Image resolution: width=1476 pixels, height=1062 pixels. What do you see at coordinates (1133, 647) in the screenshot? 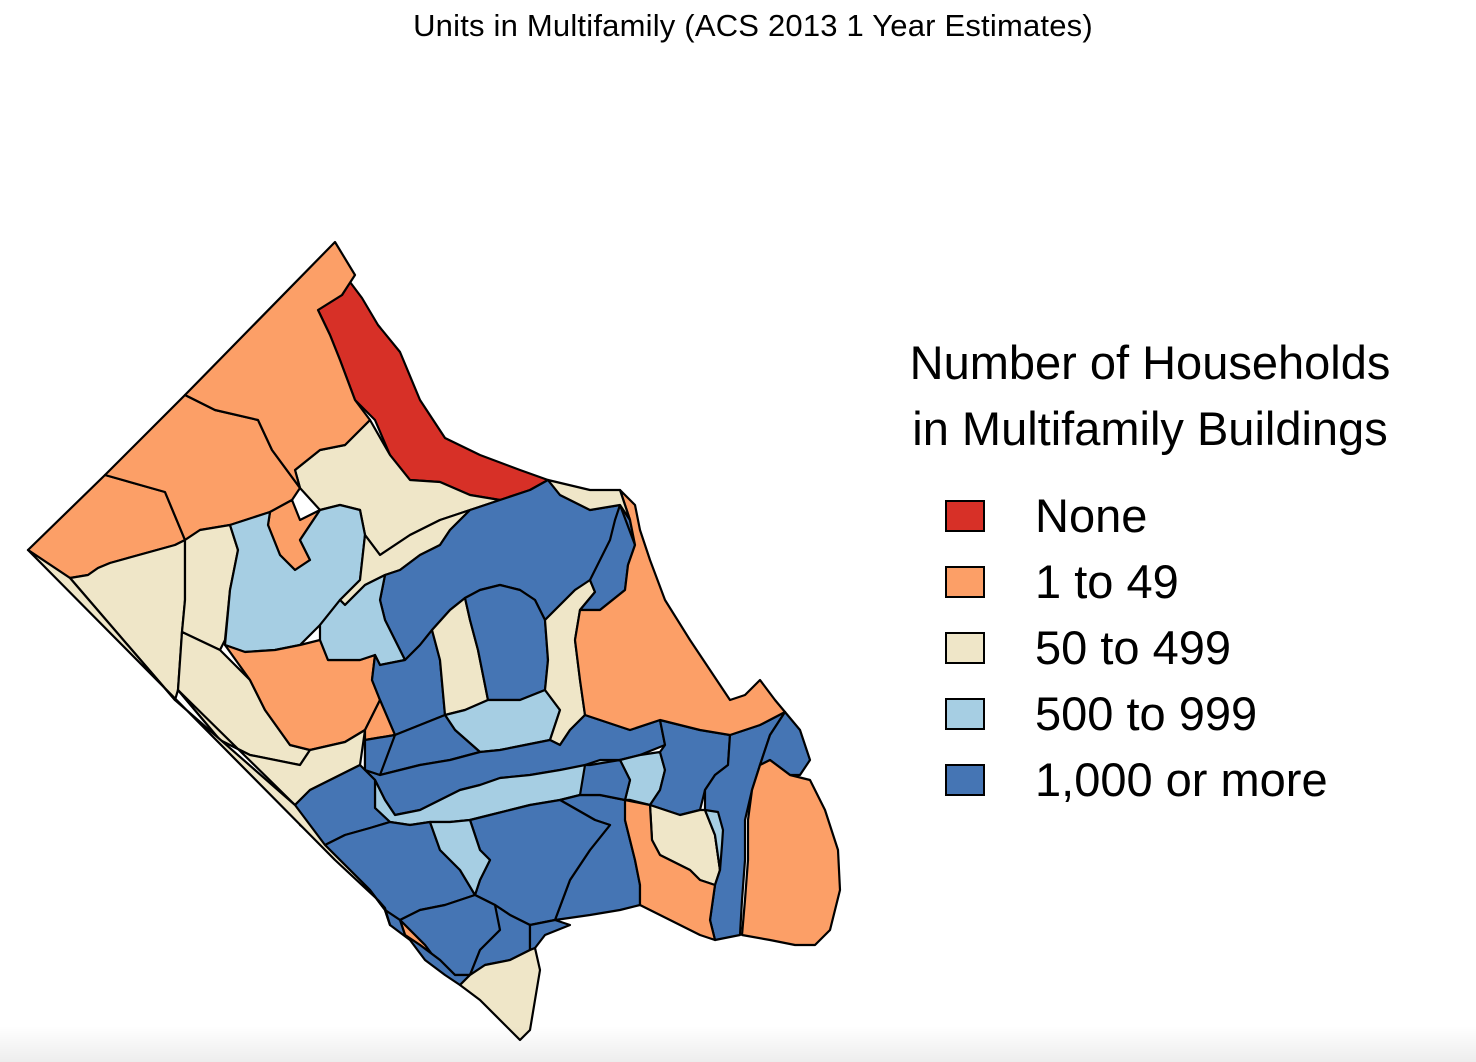
I see `legend-label: 50 to 499` at bounding box center [1133, 647].